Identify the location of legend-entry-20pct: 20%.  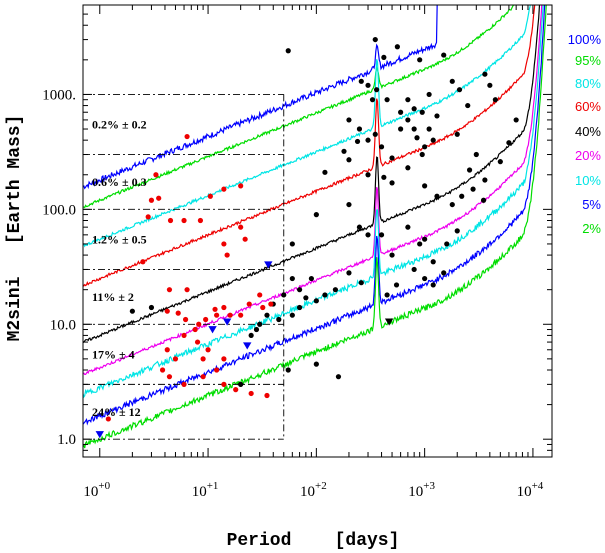
(588, 155).